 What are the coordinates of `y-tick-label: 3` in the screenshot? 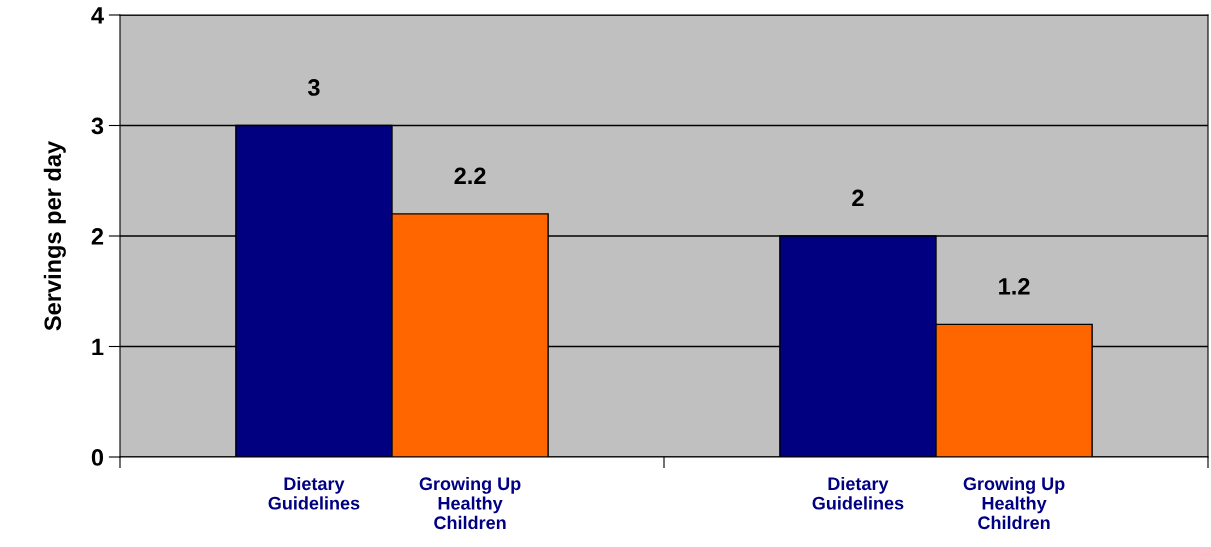 It's located at (97, 126).